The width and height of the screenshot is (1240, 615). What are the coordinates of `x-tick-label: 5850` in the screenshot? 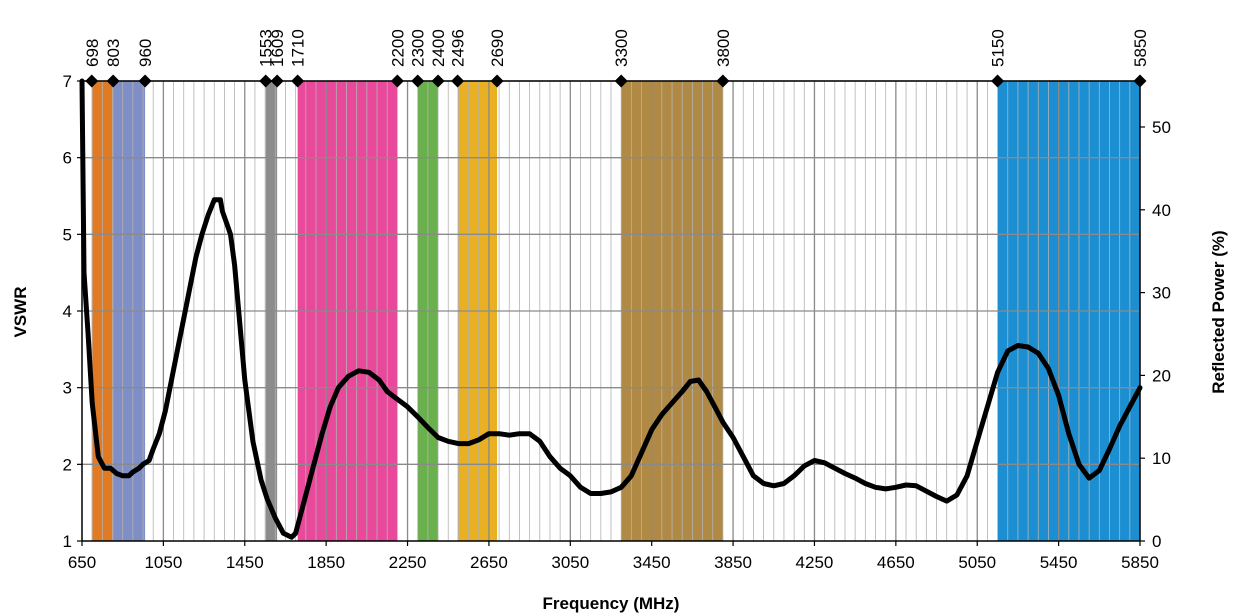 It's located at (1140, 562).